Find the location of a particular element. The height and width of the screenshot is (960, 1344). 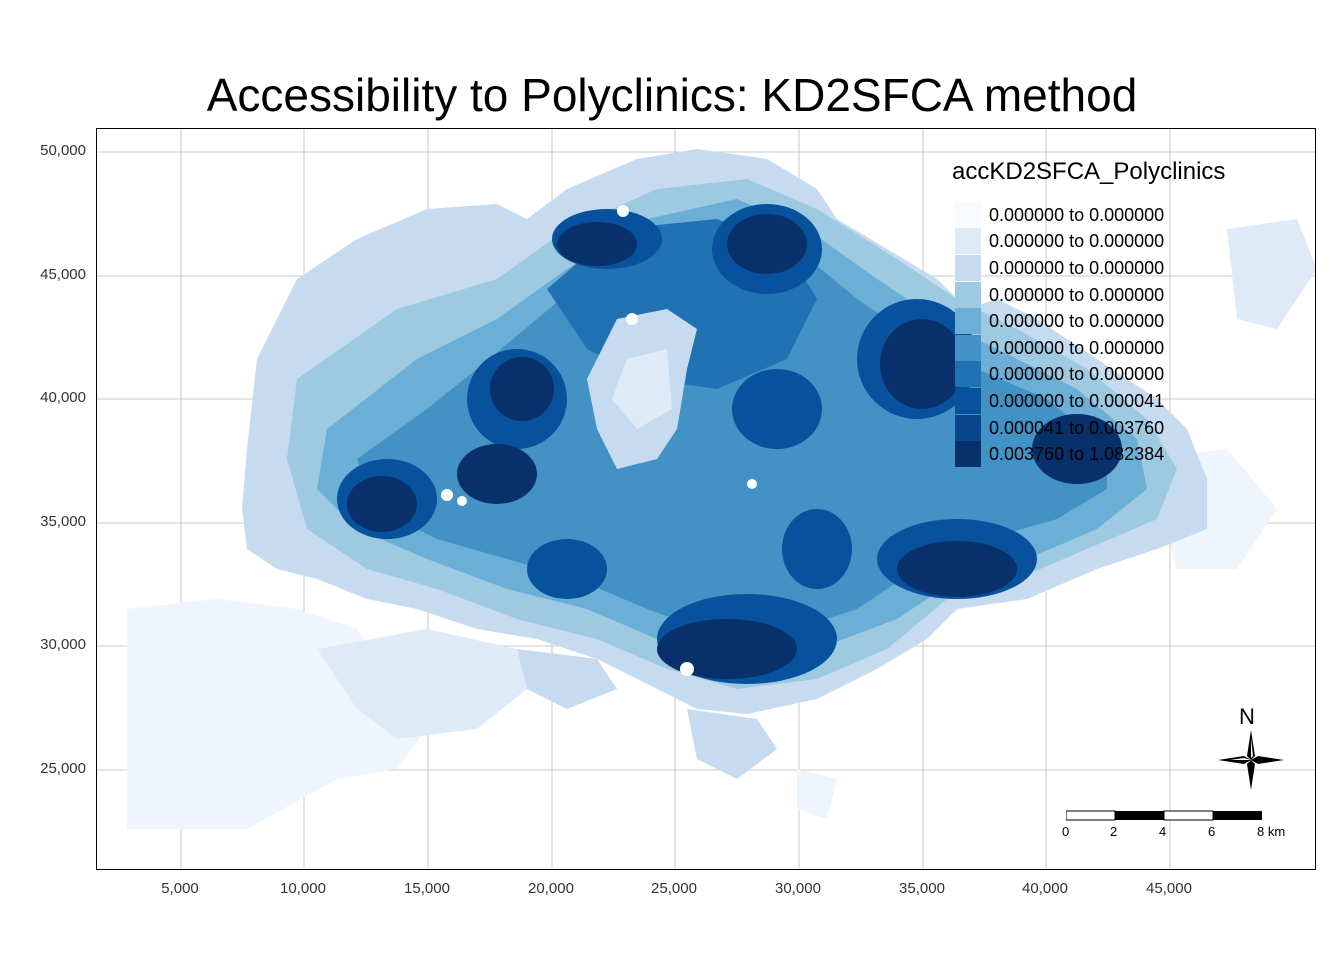

x-tick-label: 40,000 is located at coordinates (1045, 888).